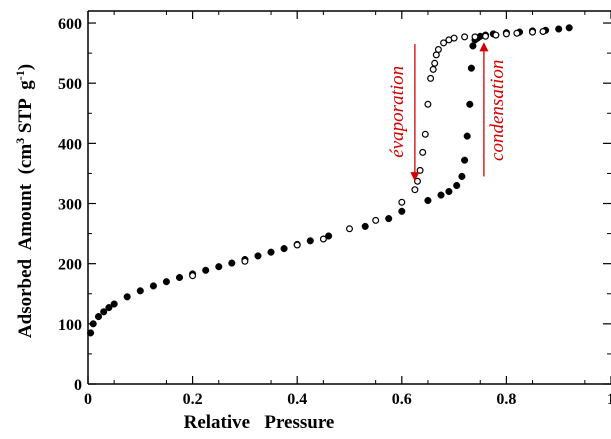 The width and height of the screenshot is (611, 439). What do you see at coordinates (297, 399) in the screenshot?
I see `x-tick-label: 0.4` at bounding box center [297, 399].